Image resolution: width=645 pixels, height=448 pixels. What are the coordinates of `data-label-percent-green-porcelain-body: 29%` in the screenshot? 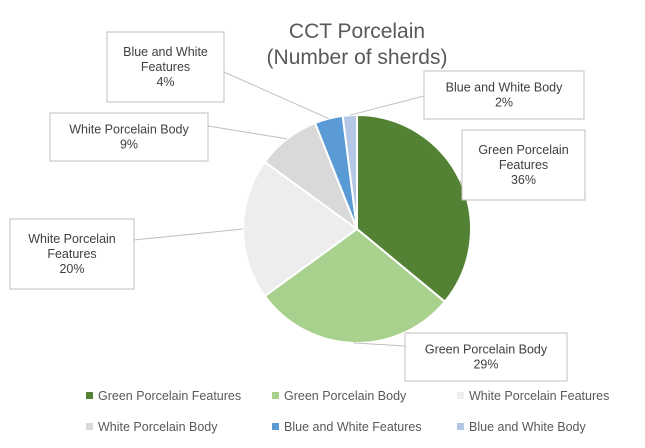 It's located at (485, 365).